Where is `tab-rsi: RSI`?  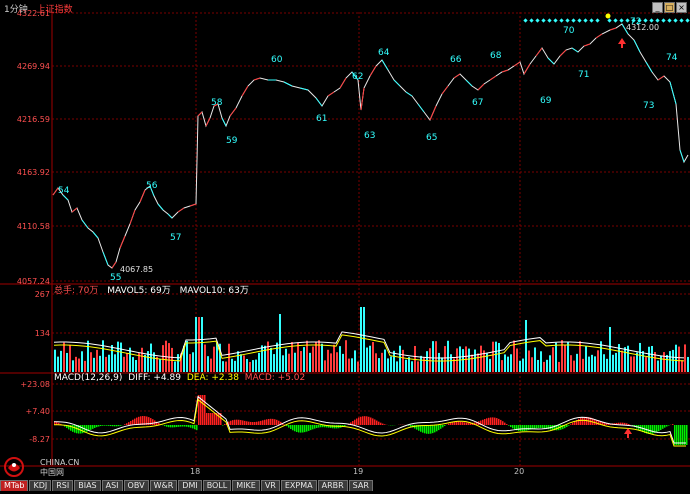 tab-rsi: RSI is located at coordinates (62, 485).